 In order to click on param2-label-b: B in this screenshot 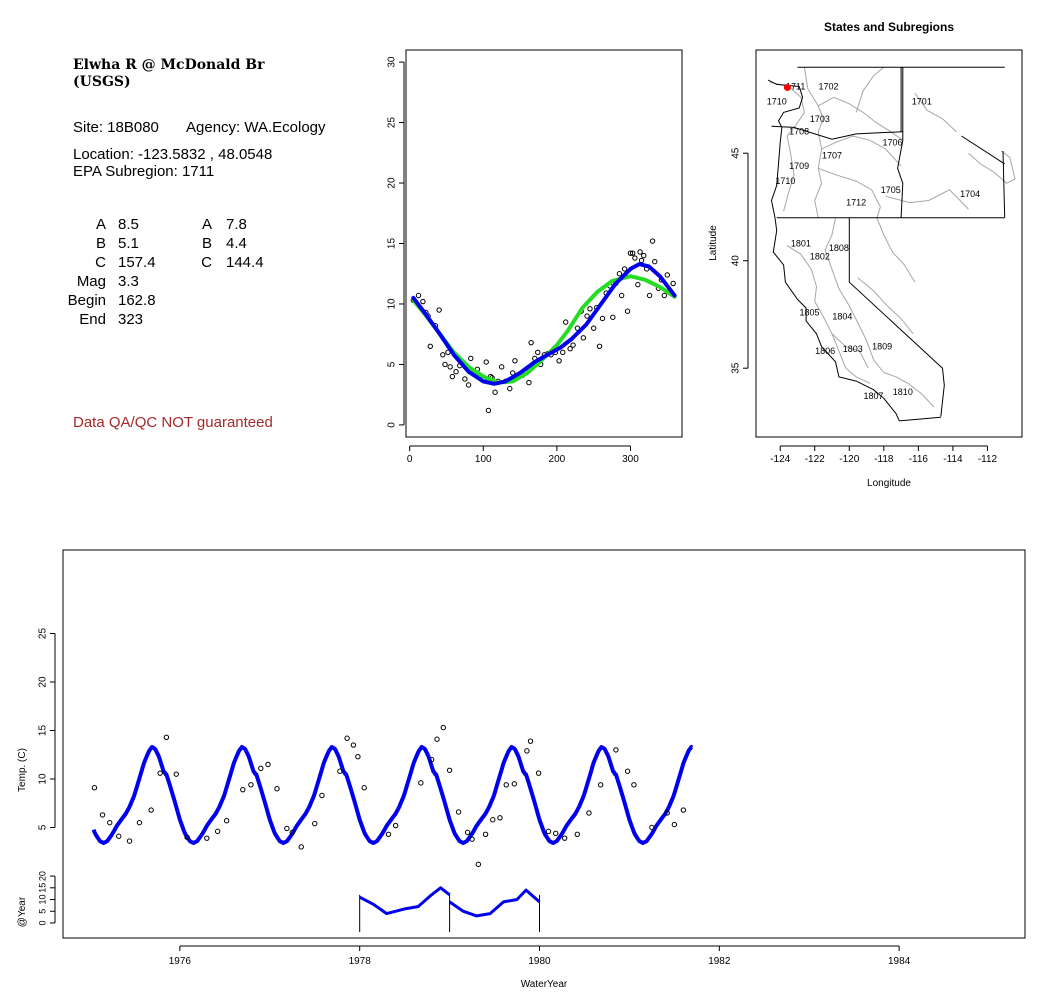, I will do `click(206, 243)`.